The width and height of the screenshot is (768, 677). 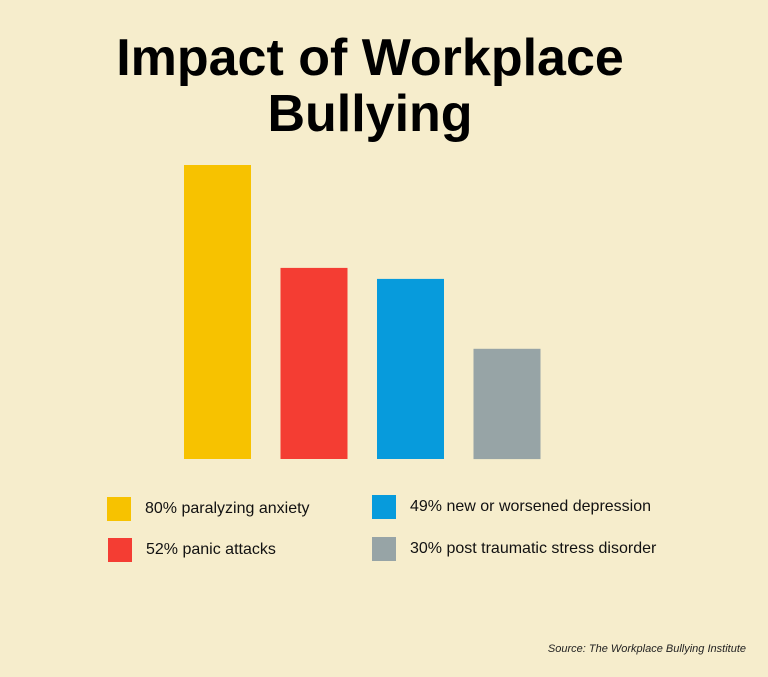 What do you see at coordinates (384, 507) in the screenshot?
I see `legend-swatch-depression` at bounding box center [384, 507].